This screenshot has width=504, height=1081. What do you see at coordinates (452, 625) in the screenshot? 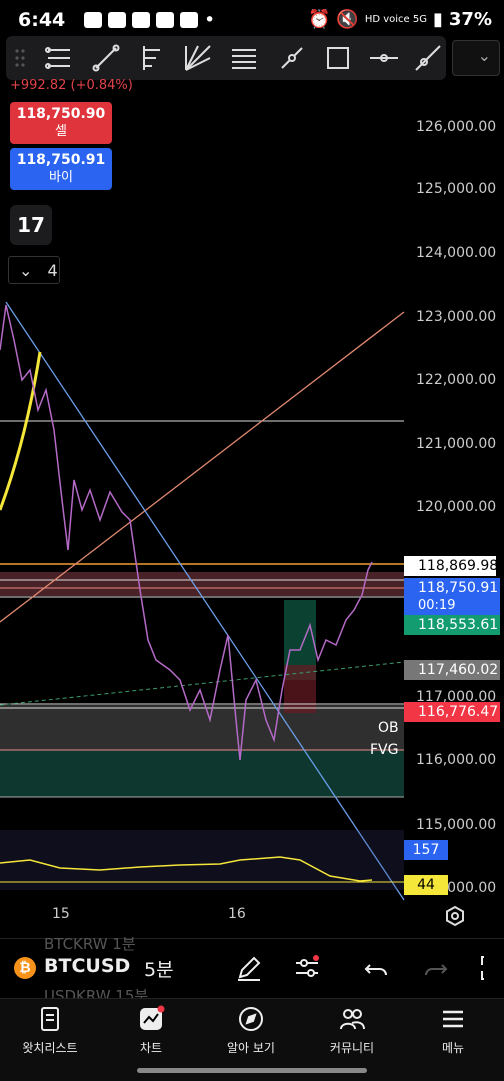
I see `green-price-tag: 118,553.61` at bounding box center [452, 625].